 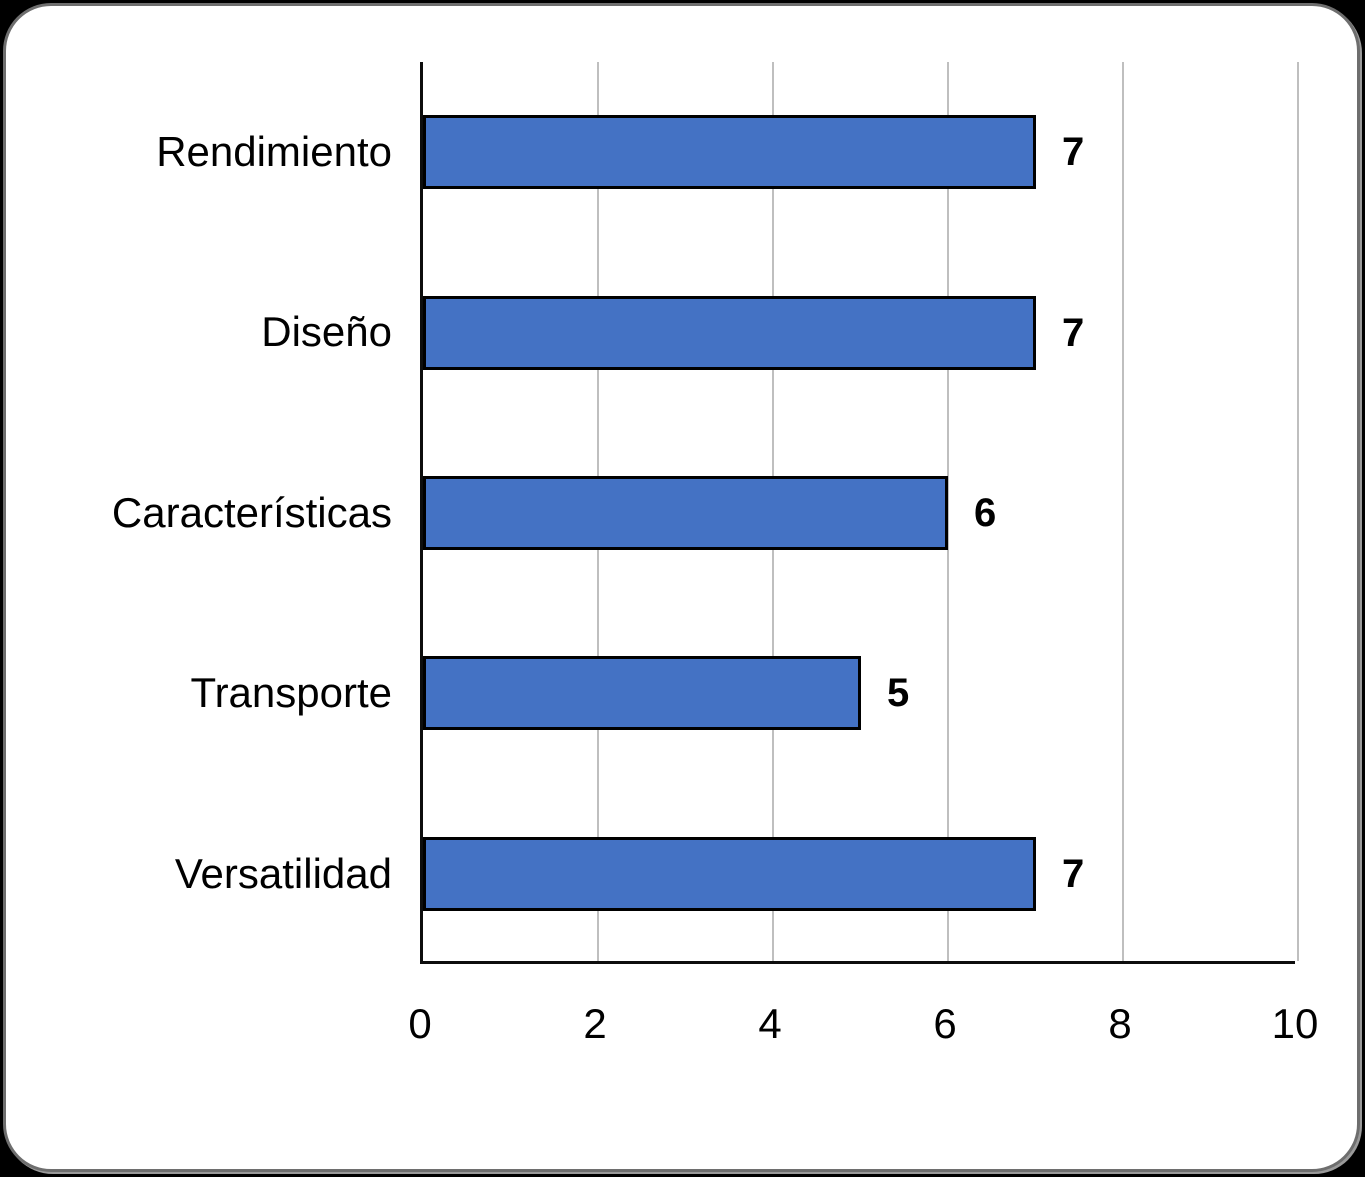 I want to click on value-axis-tick-labels: 0 2 4 6 8 10, so click(x=685, y=1026).